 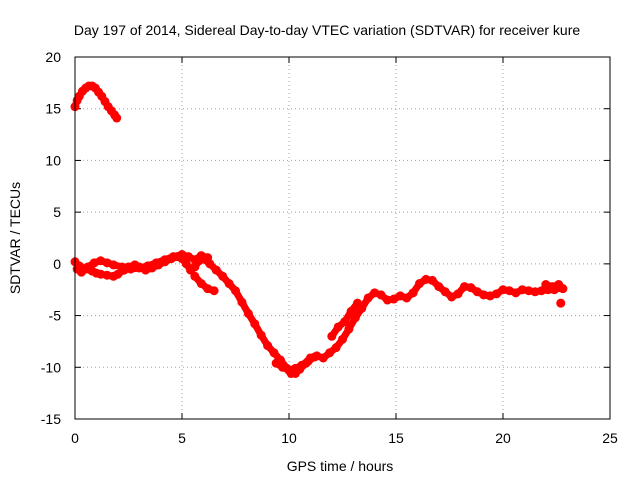 I want to click on x-tick-label: 25, so click(x=610, y=438).